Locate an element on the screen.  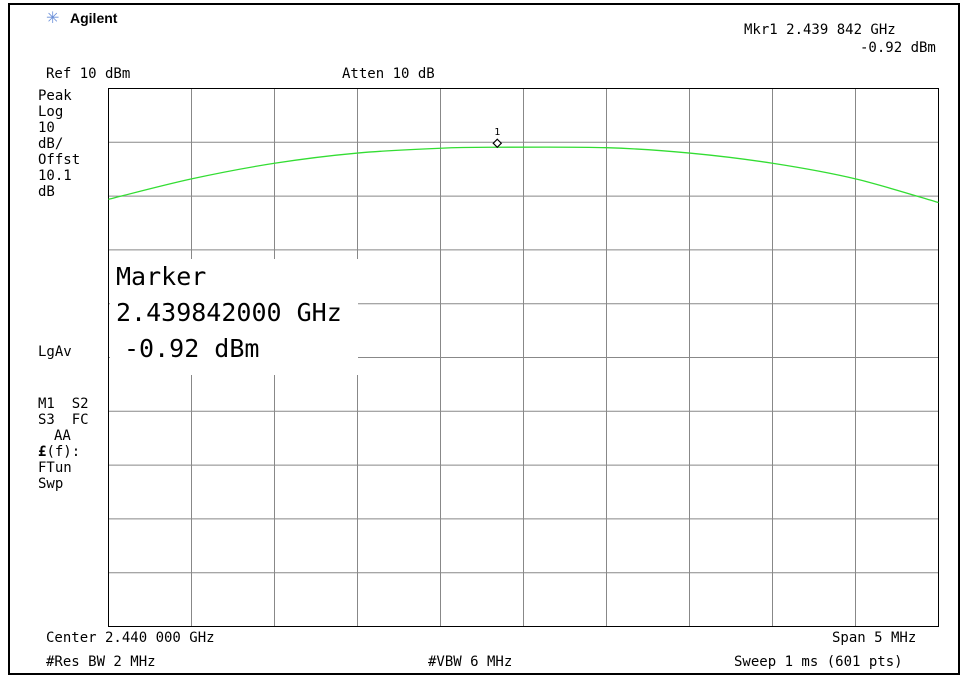
scale-info: Peak Log 10 dB/ Offst 10.1 dB is located at coordinates (59, 144).